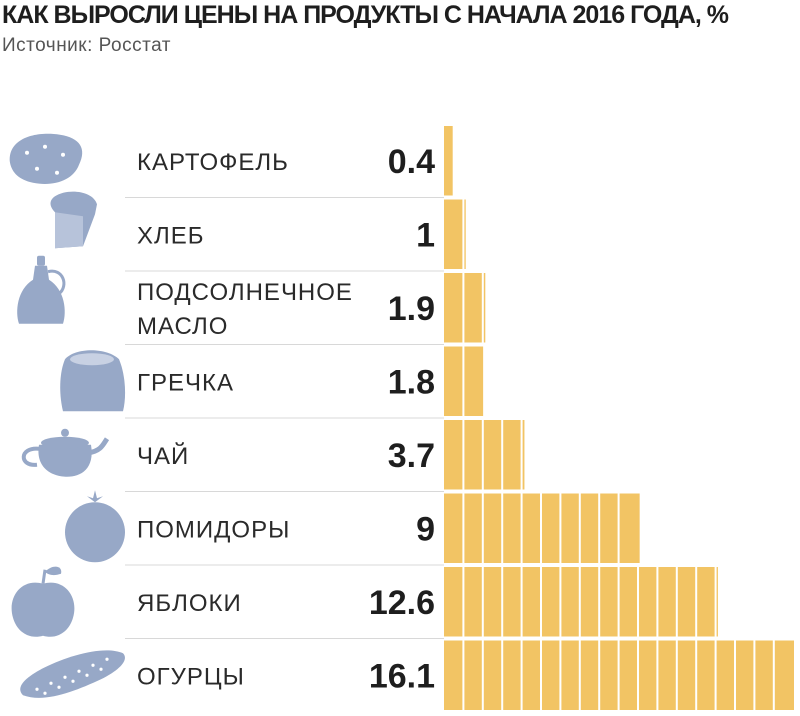  Describe the element at coordinates (411, 456) in the screenshot. I see `value-label: 3.7` at that location.